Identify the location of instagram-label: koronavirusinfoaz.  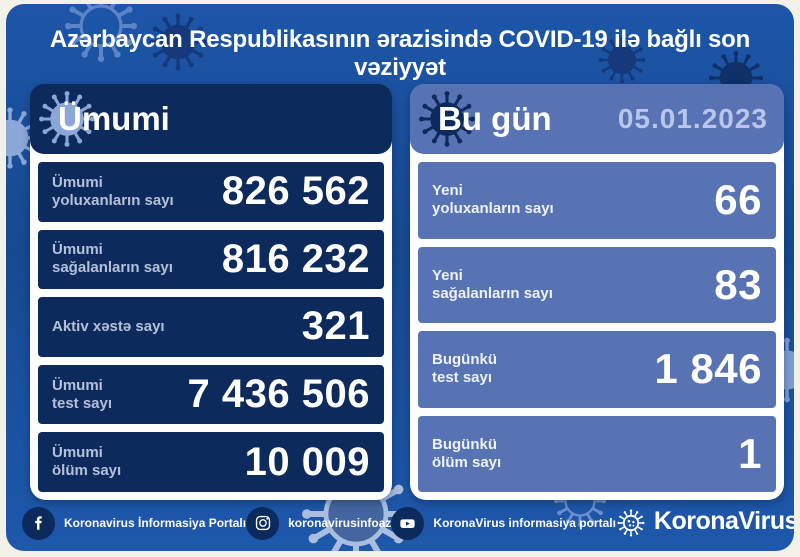
(340, 523).